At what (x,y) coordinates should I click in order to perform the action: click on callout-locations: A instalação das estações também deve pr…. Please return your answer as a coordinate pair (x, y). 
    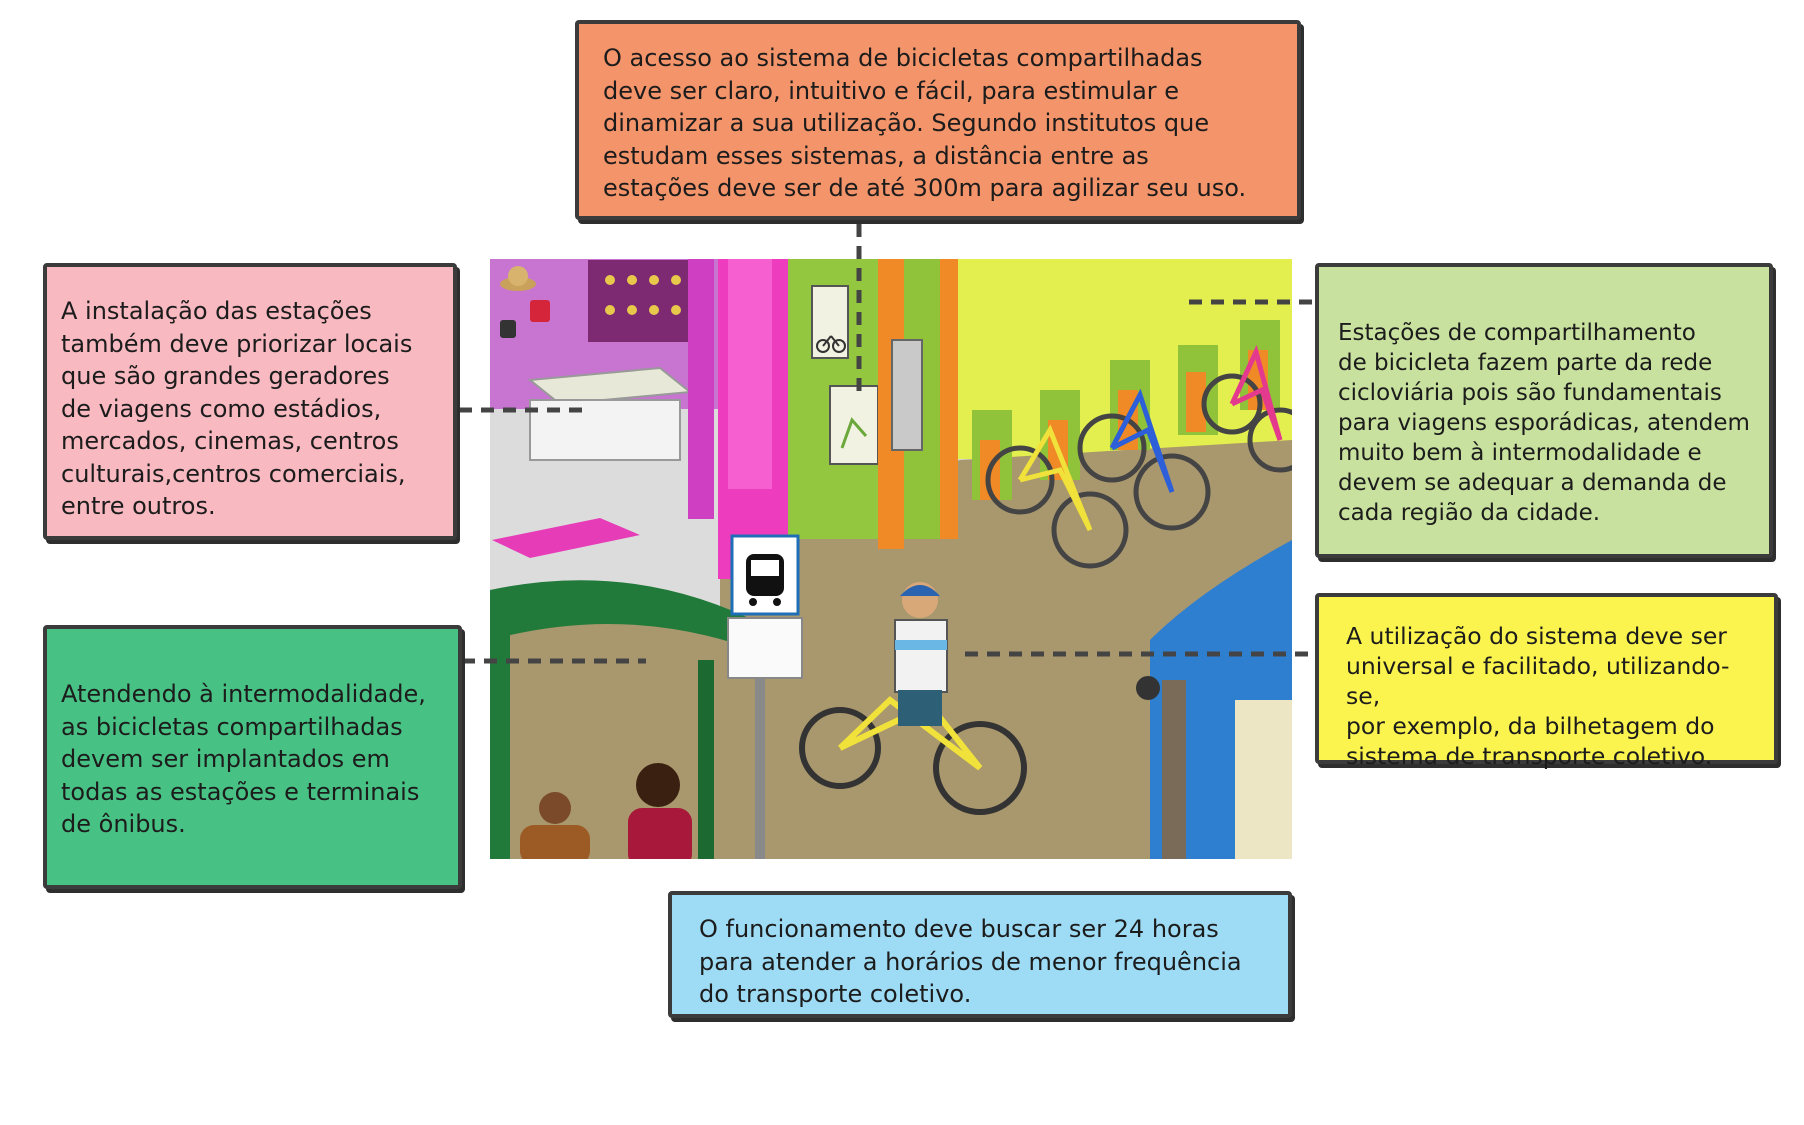
    Looking at the image, I should click on (250, 401).